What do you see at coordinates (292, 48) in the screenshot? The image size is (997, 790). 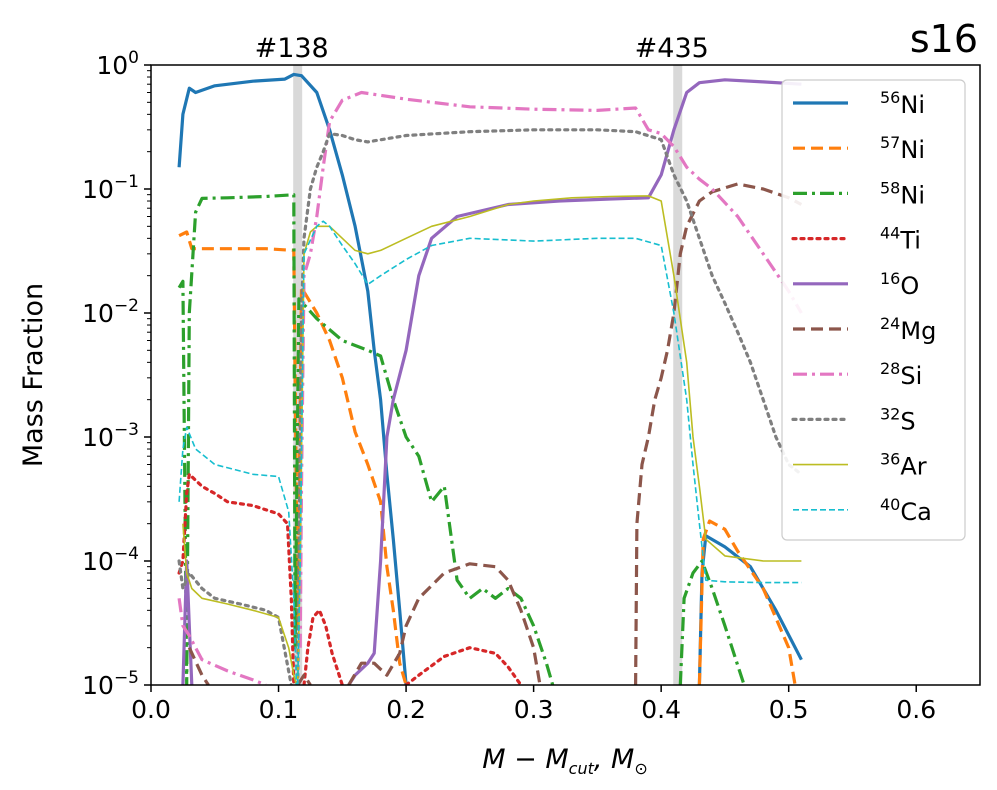 I see `shell-marker-label: #138` at bounding box center [292, 48].